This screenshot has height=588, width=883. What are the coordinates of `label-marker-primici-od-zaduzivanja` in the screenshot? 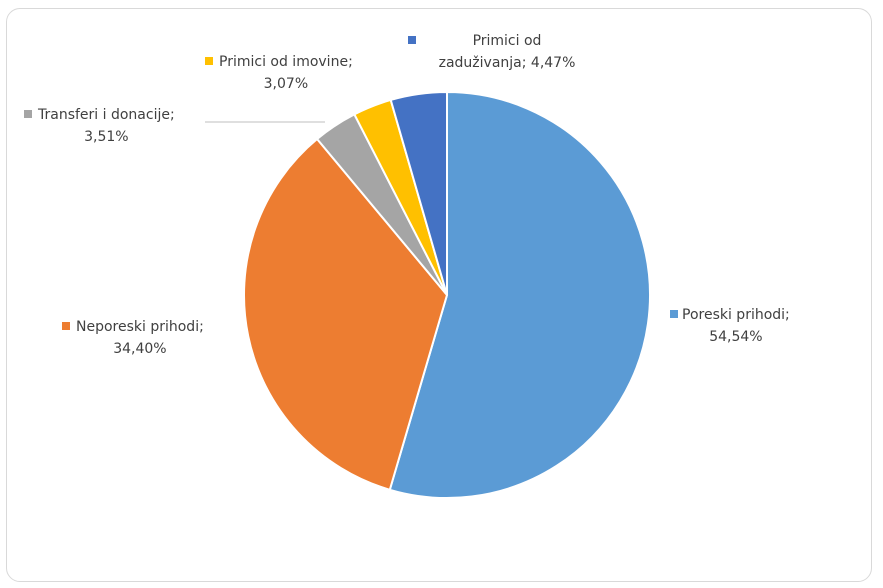 It's located at (412, 40).